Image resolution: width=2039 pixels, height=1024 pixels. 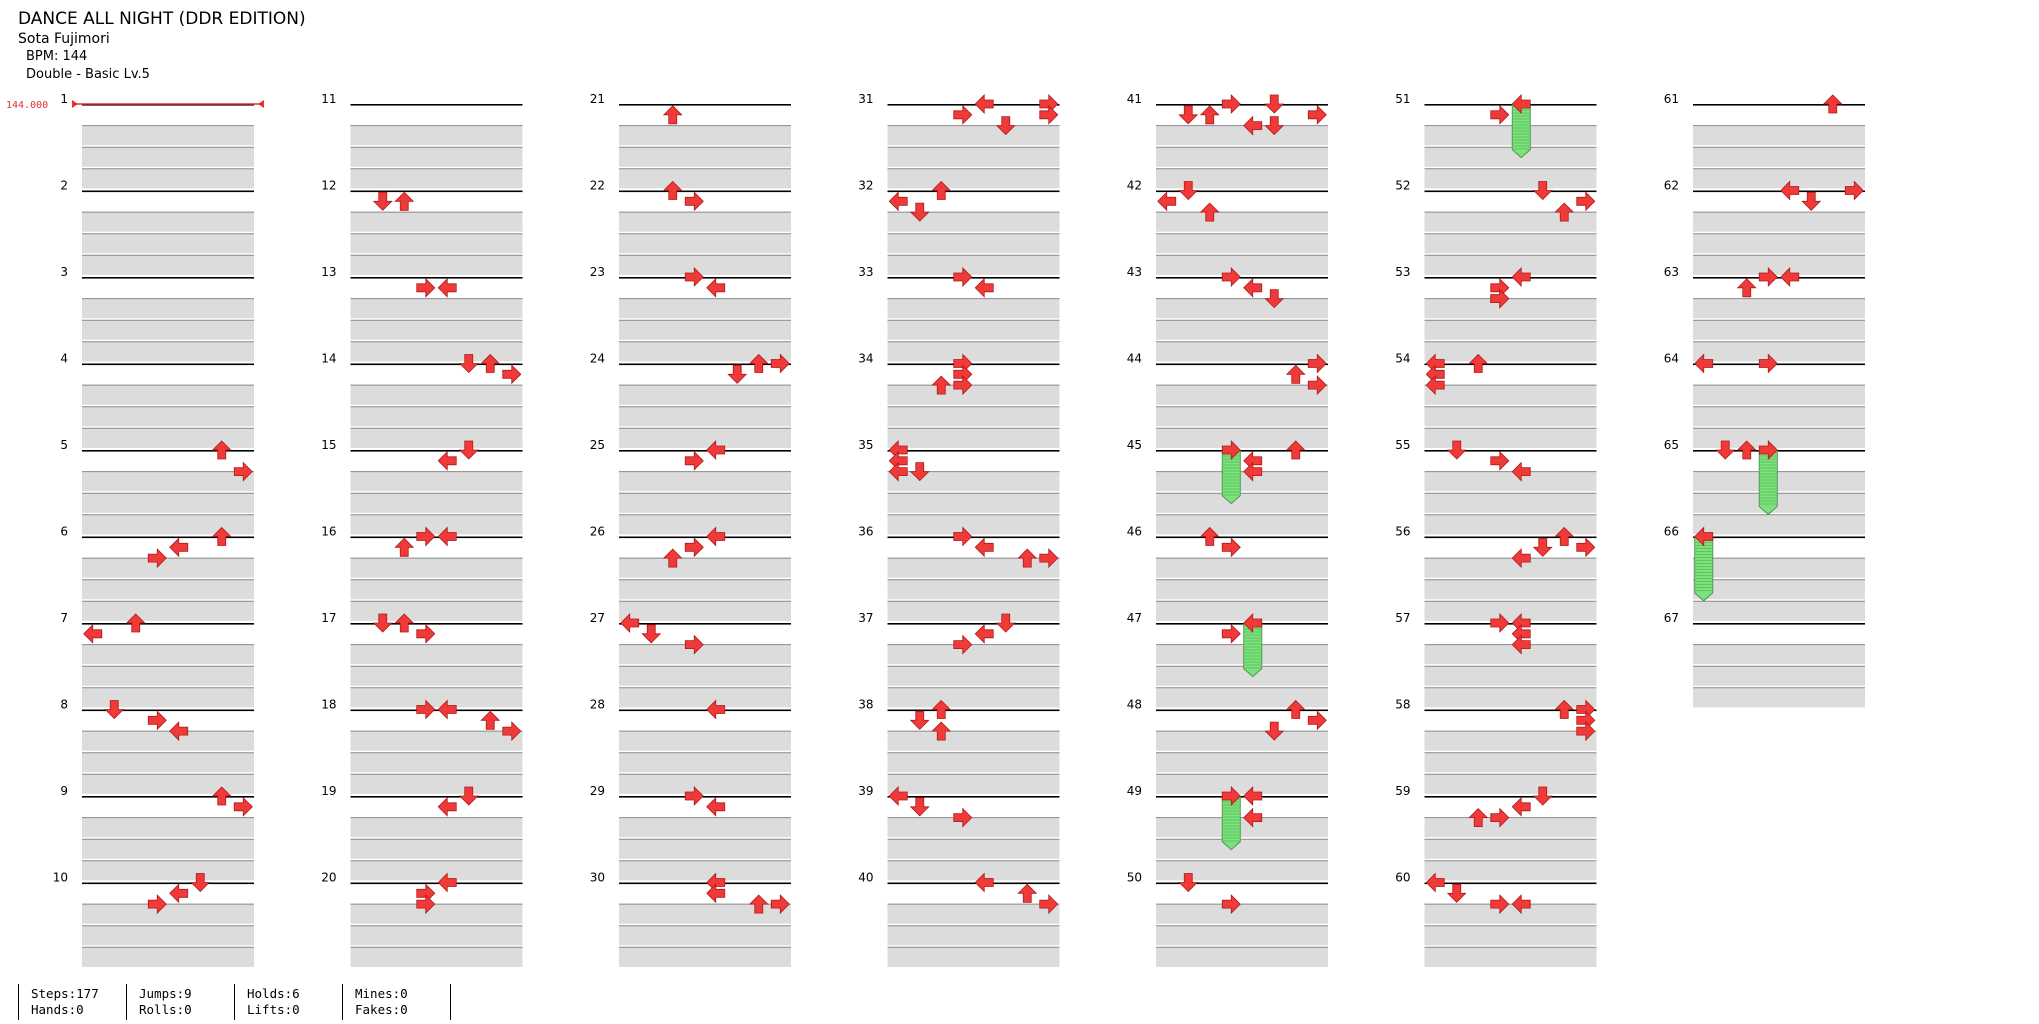 What do you see at coordinates (1671, 359) in the screenshot?
I see `measure-number: 64` at bounding box center [1671, 359].